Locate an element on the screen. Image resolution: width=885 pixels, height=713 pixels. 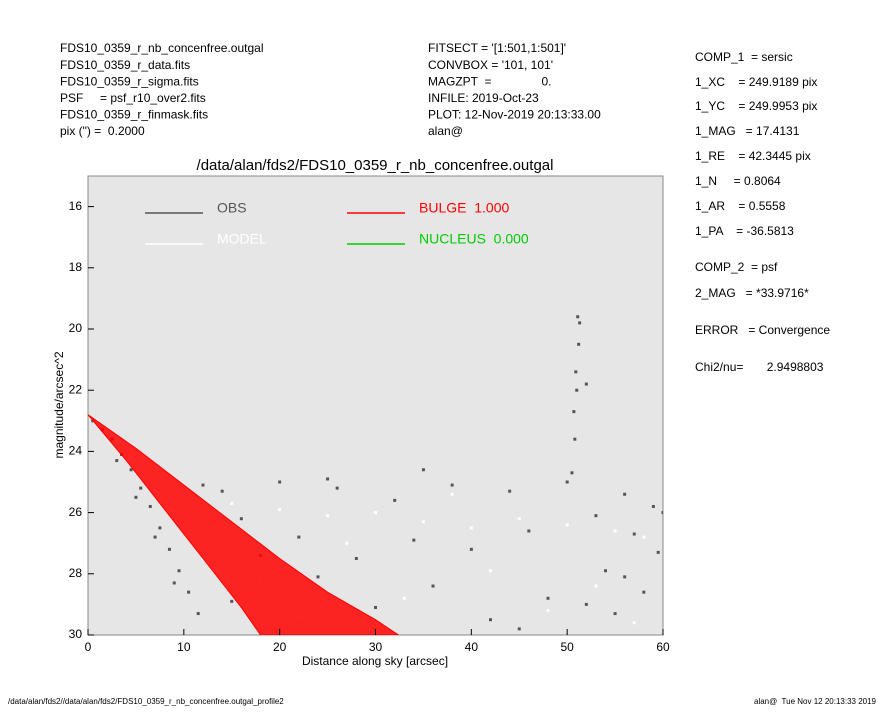
y-tick-label: 18 is located at coordinates (76, 267).